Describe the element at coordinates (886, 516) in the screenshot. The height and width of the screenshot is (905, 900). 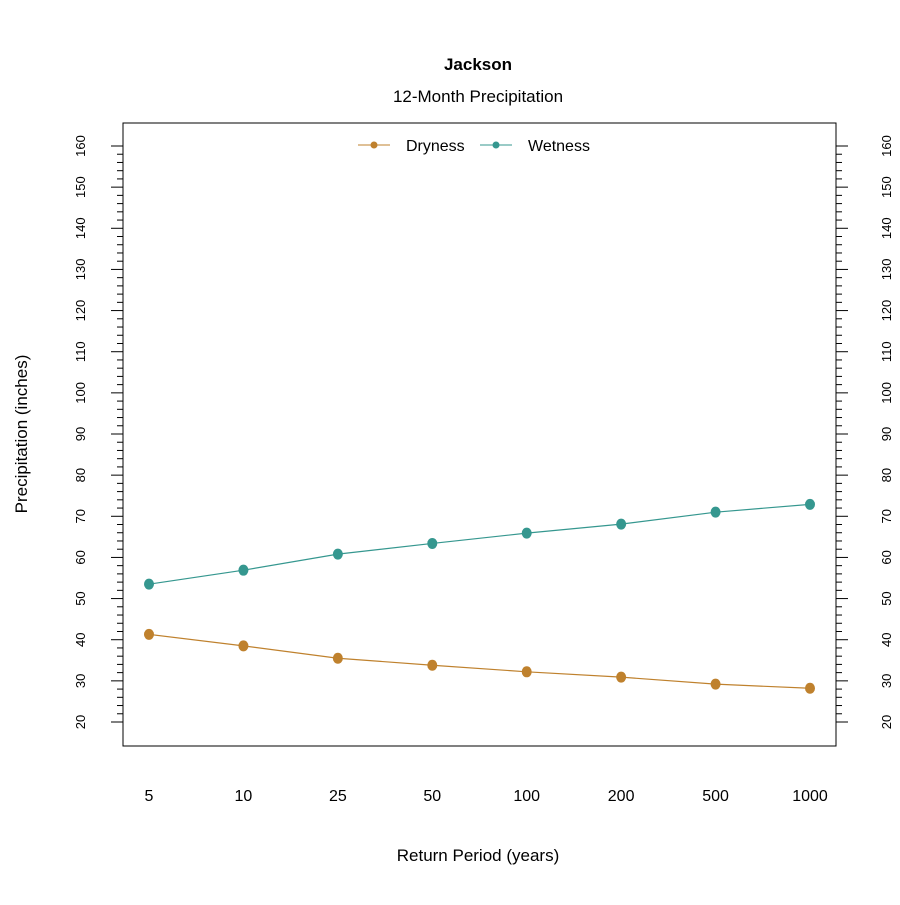
I see `y-tick-label-right: 70` at that location.